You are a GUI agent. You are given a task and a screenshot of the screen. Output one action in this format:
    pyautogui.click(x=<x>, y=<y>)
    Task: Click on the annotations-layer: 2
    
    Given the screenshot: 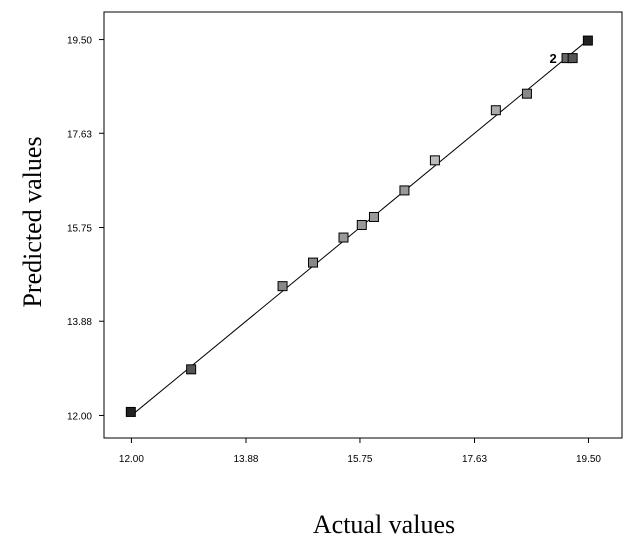 What is the action you would take?
    pyautogui.click(x=553, y=58)
    